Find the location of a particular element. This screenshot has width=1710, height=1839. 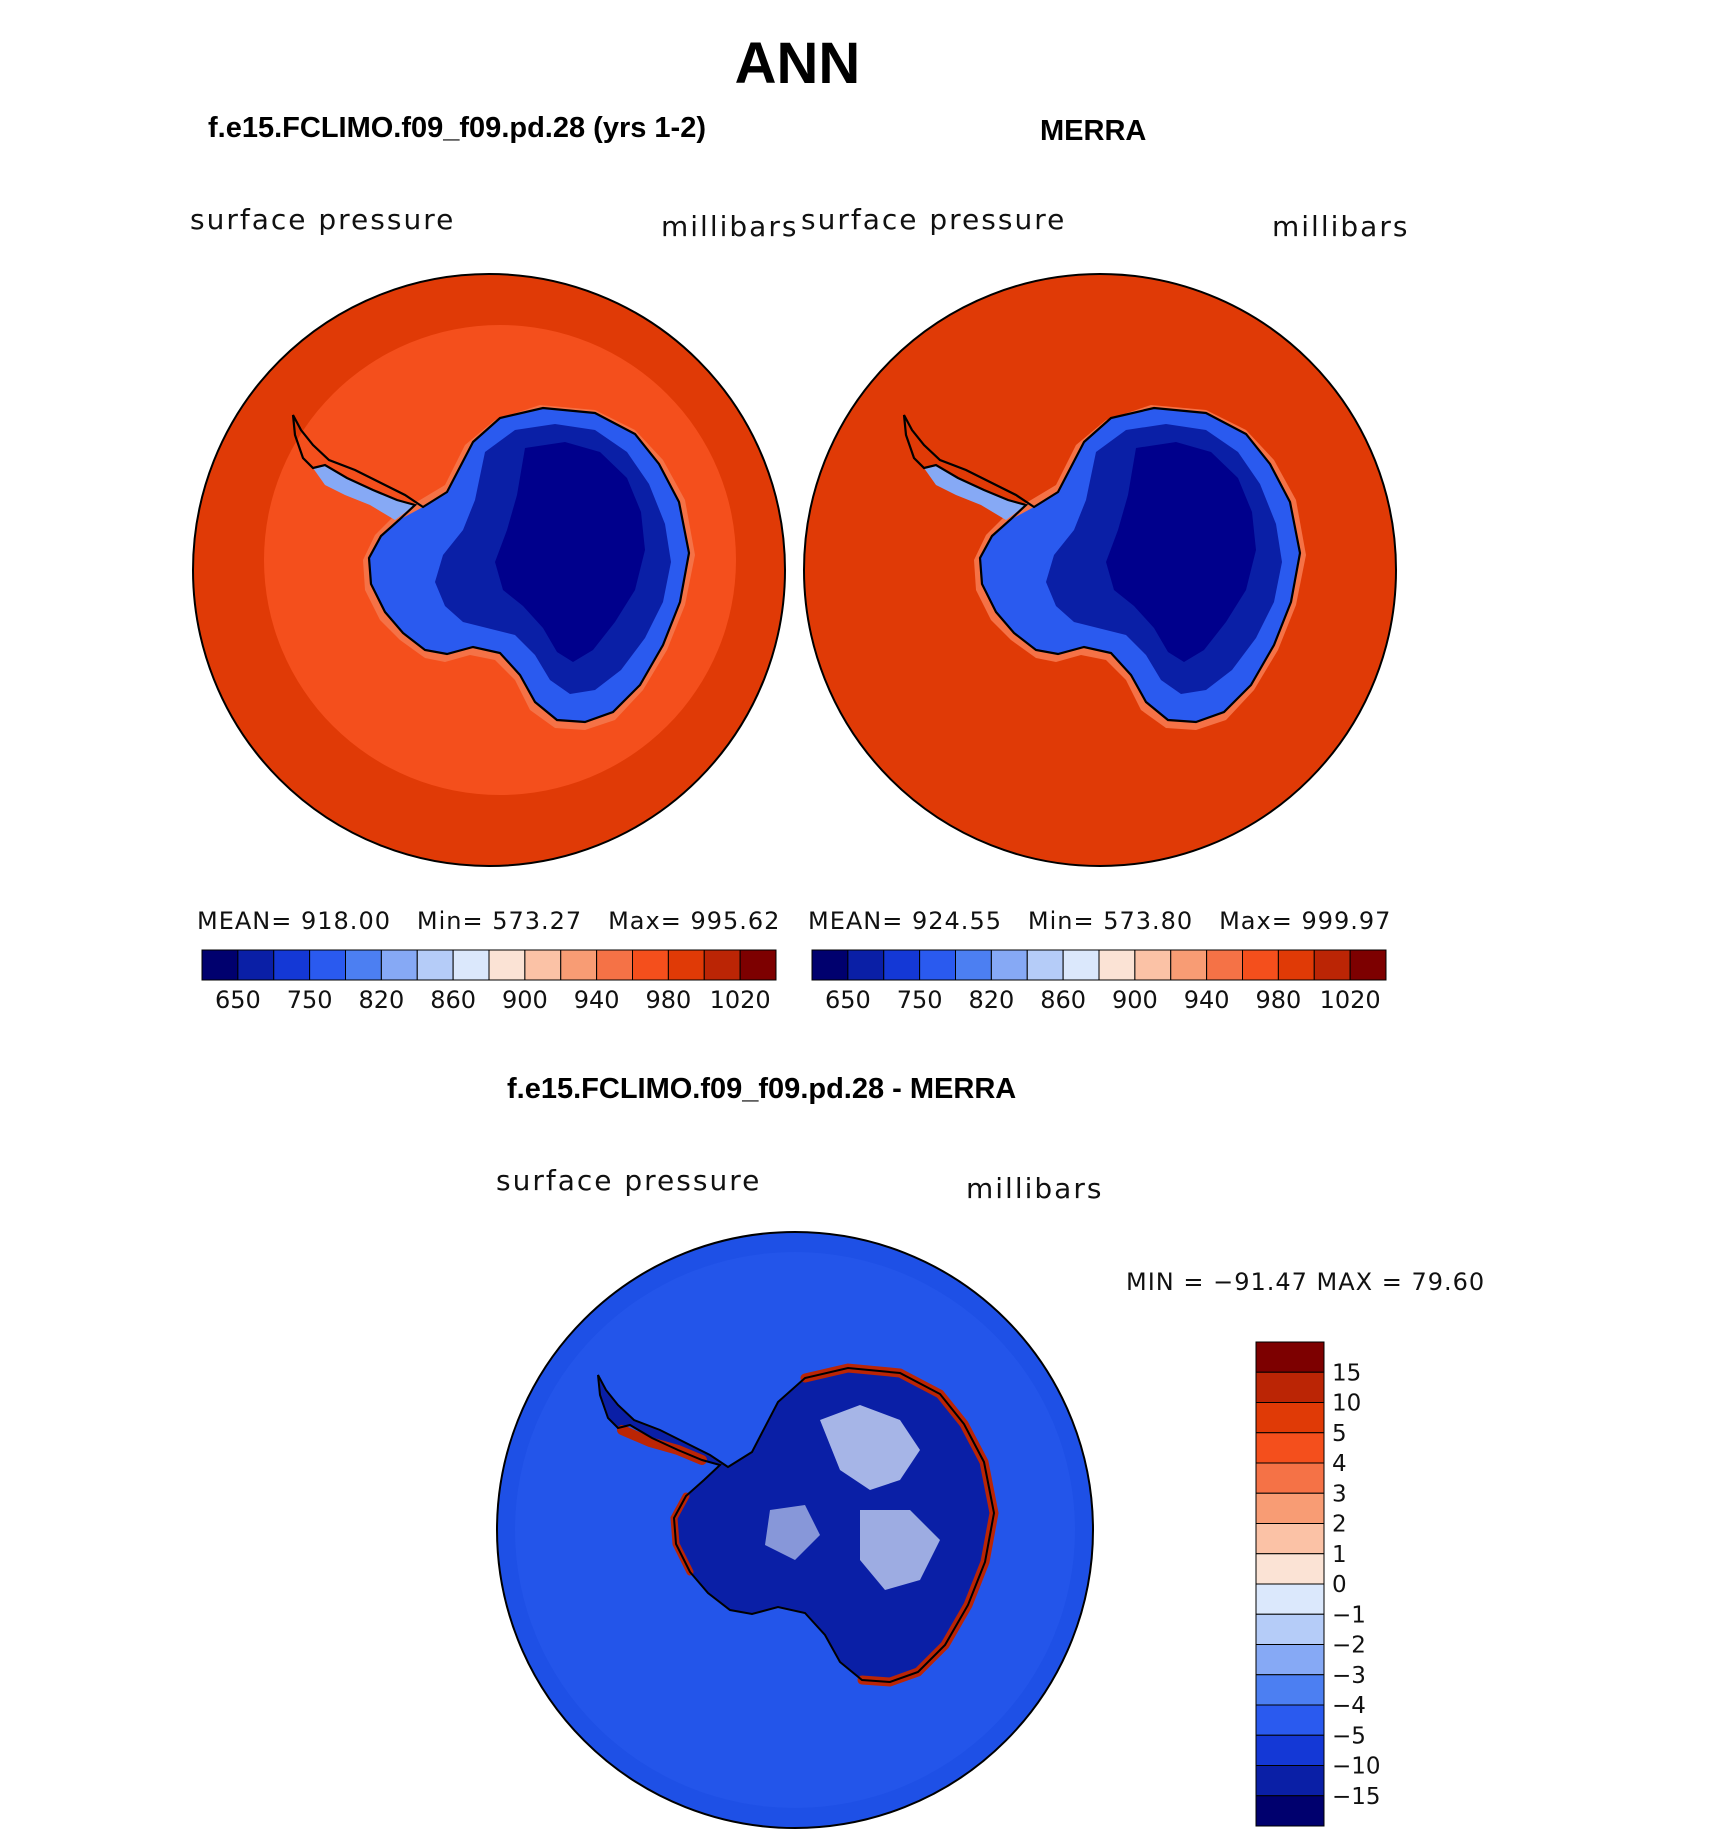

merra-mean-label: MEAN= is located at coordinates (856, 921).